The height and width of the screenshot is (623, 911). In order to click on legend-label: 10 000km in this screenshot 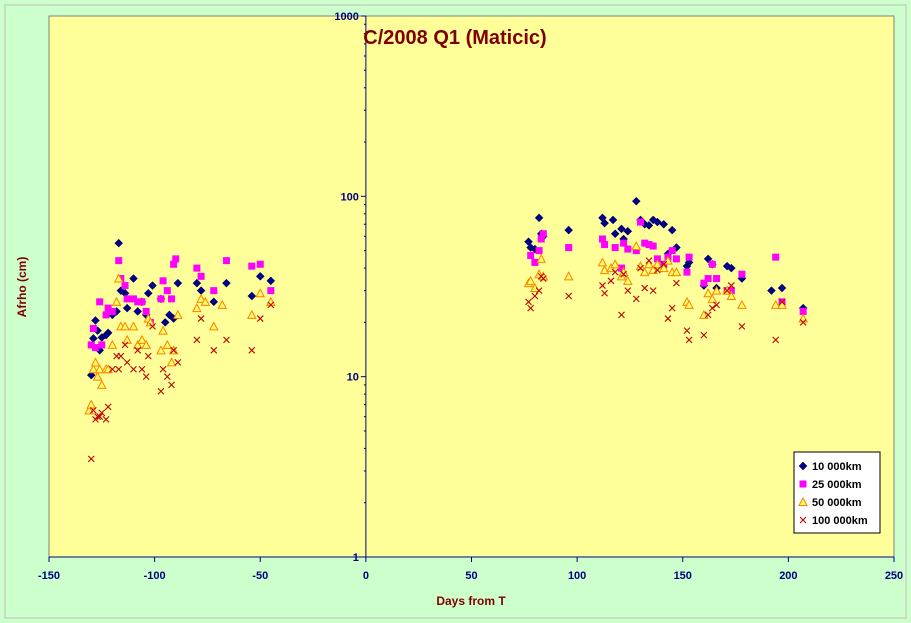, I will do `click(837, 467)`.